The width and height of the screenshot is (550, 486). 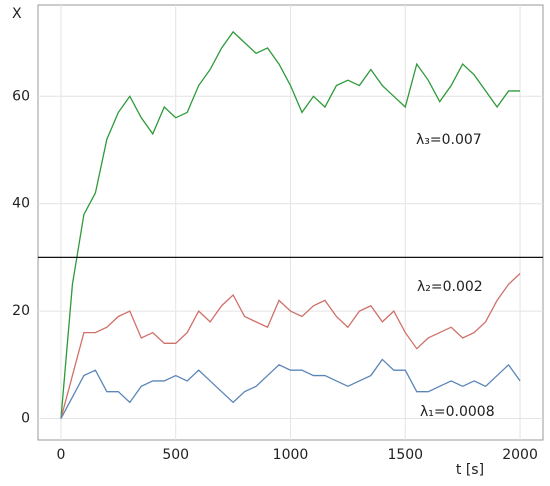 I want to click on x-tick-label: 500, so click(x=175, y=455).